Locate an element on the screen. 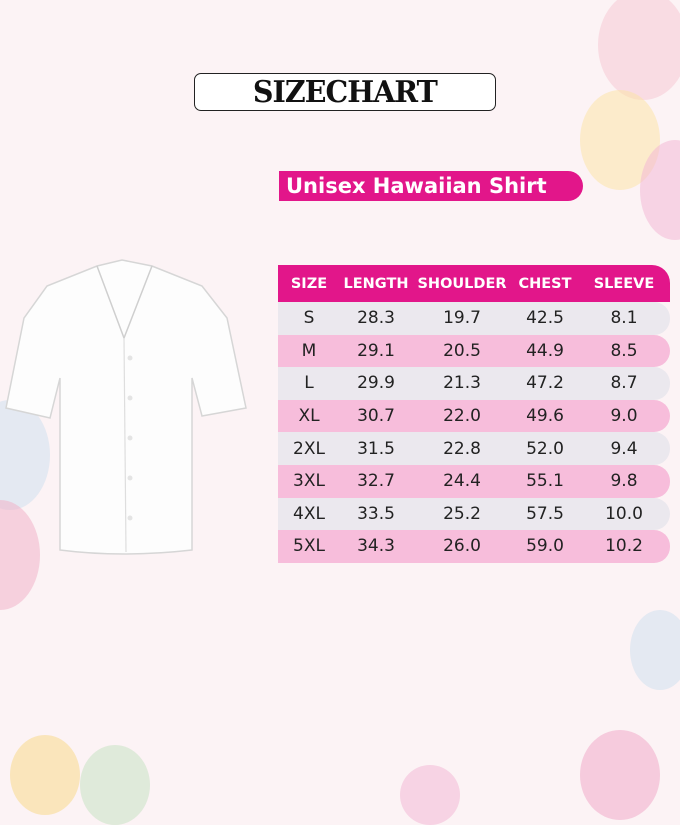  table-row: 2XL 31.5 22.8 52.0 9.4 is located at coordinates (474, 448).